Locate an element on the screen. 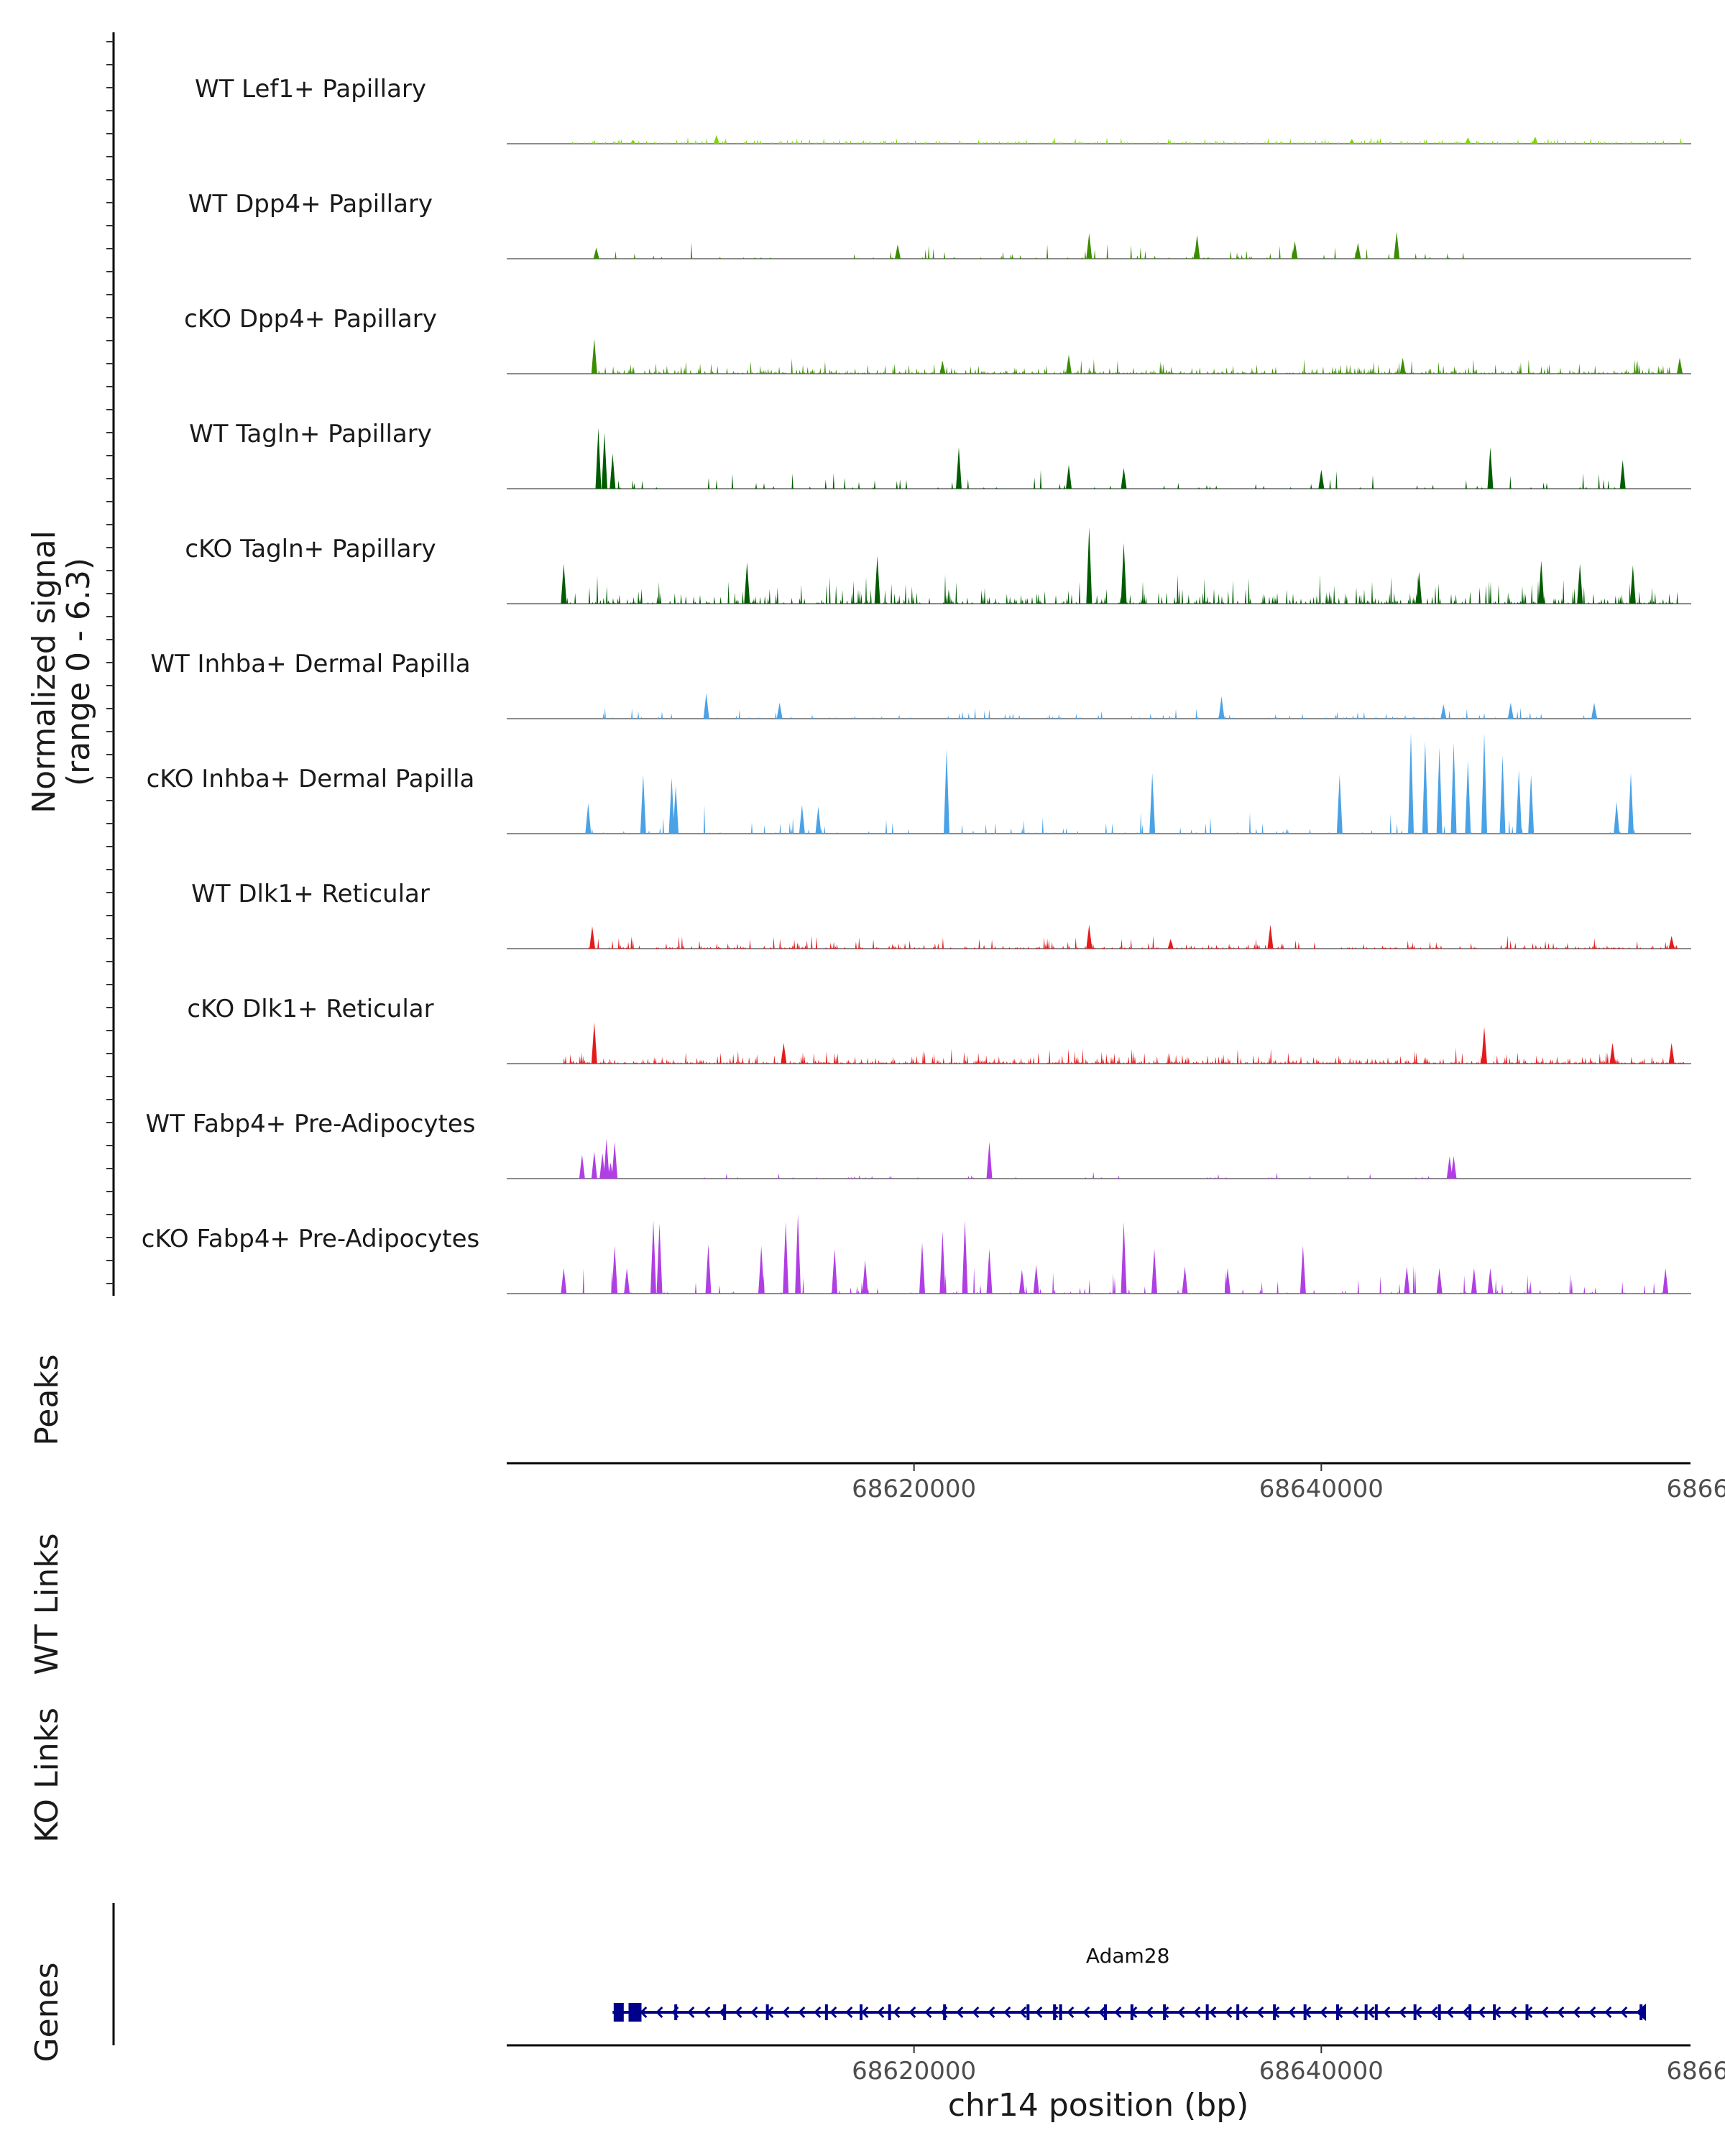  track-label: WT Dpp4+ Papillary is located at coordinates (310, 204).